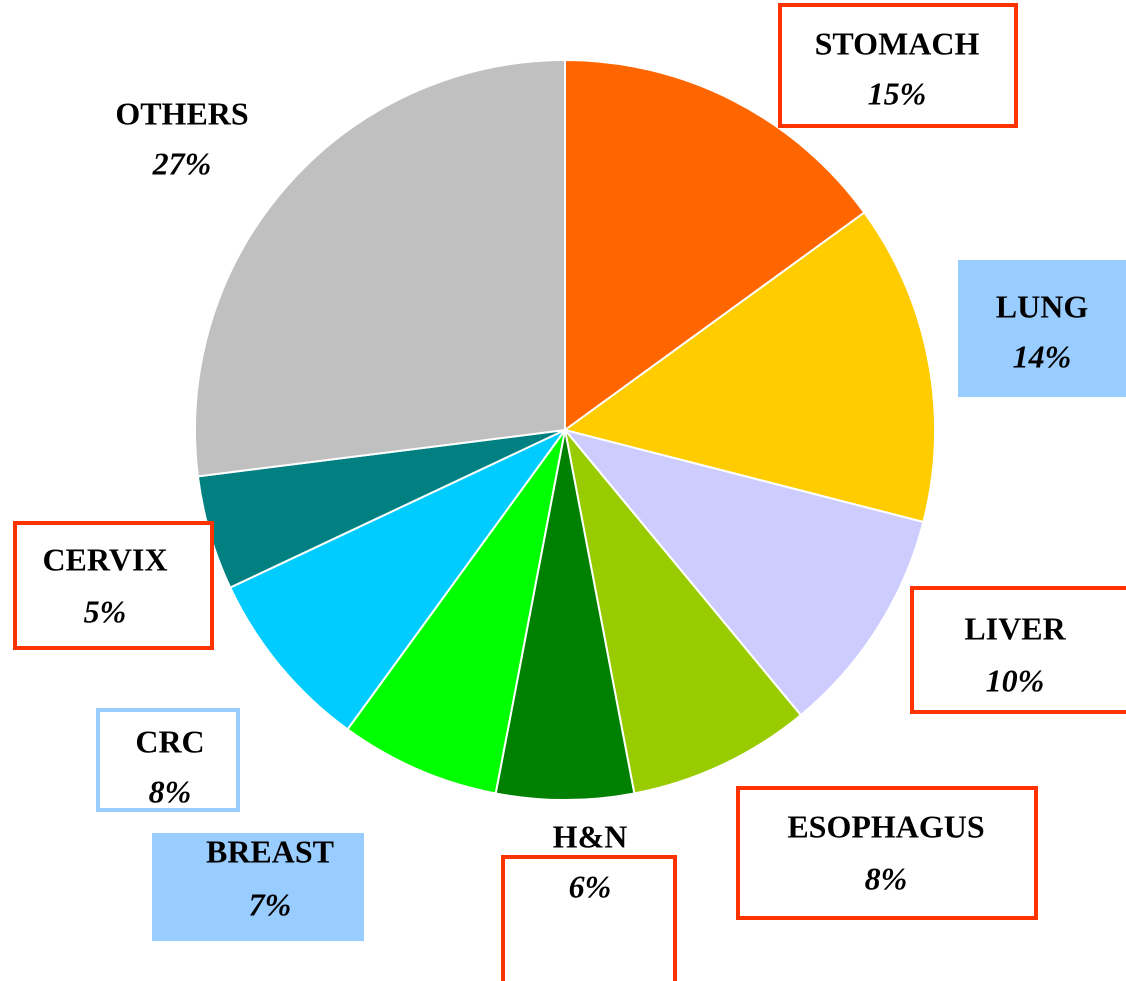 The height and width of the screenshot is (981, 1126). Describe the element at coordinates (169, 741) in the screenshot. I see `slice-label: CRC` at that location.